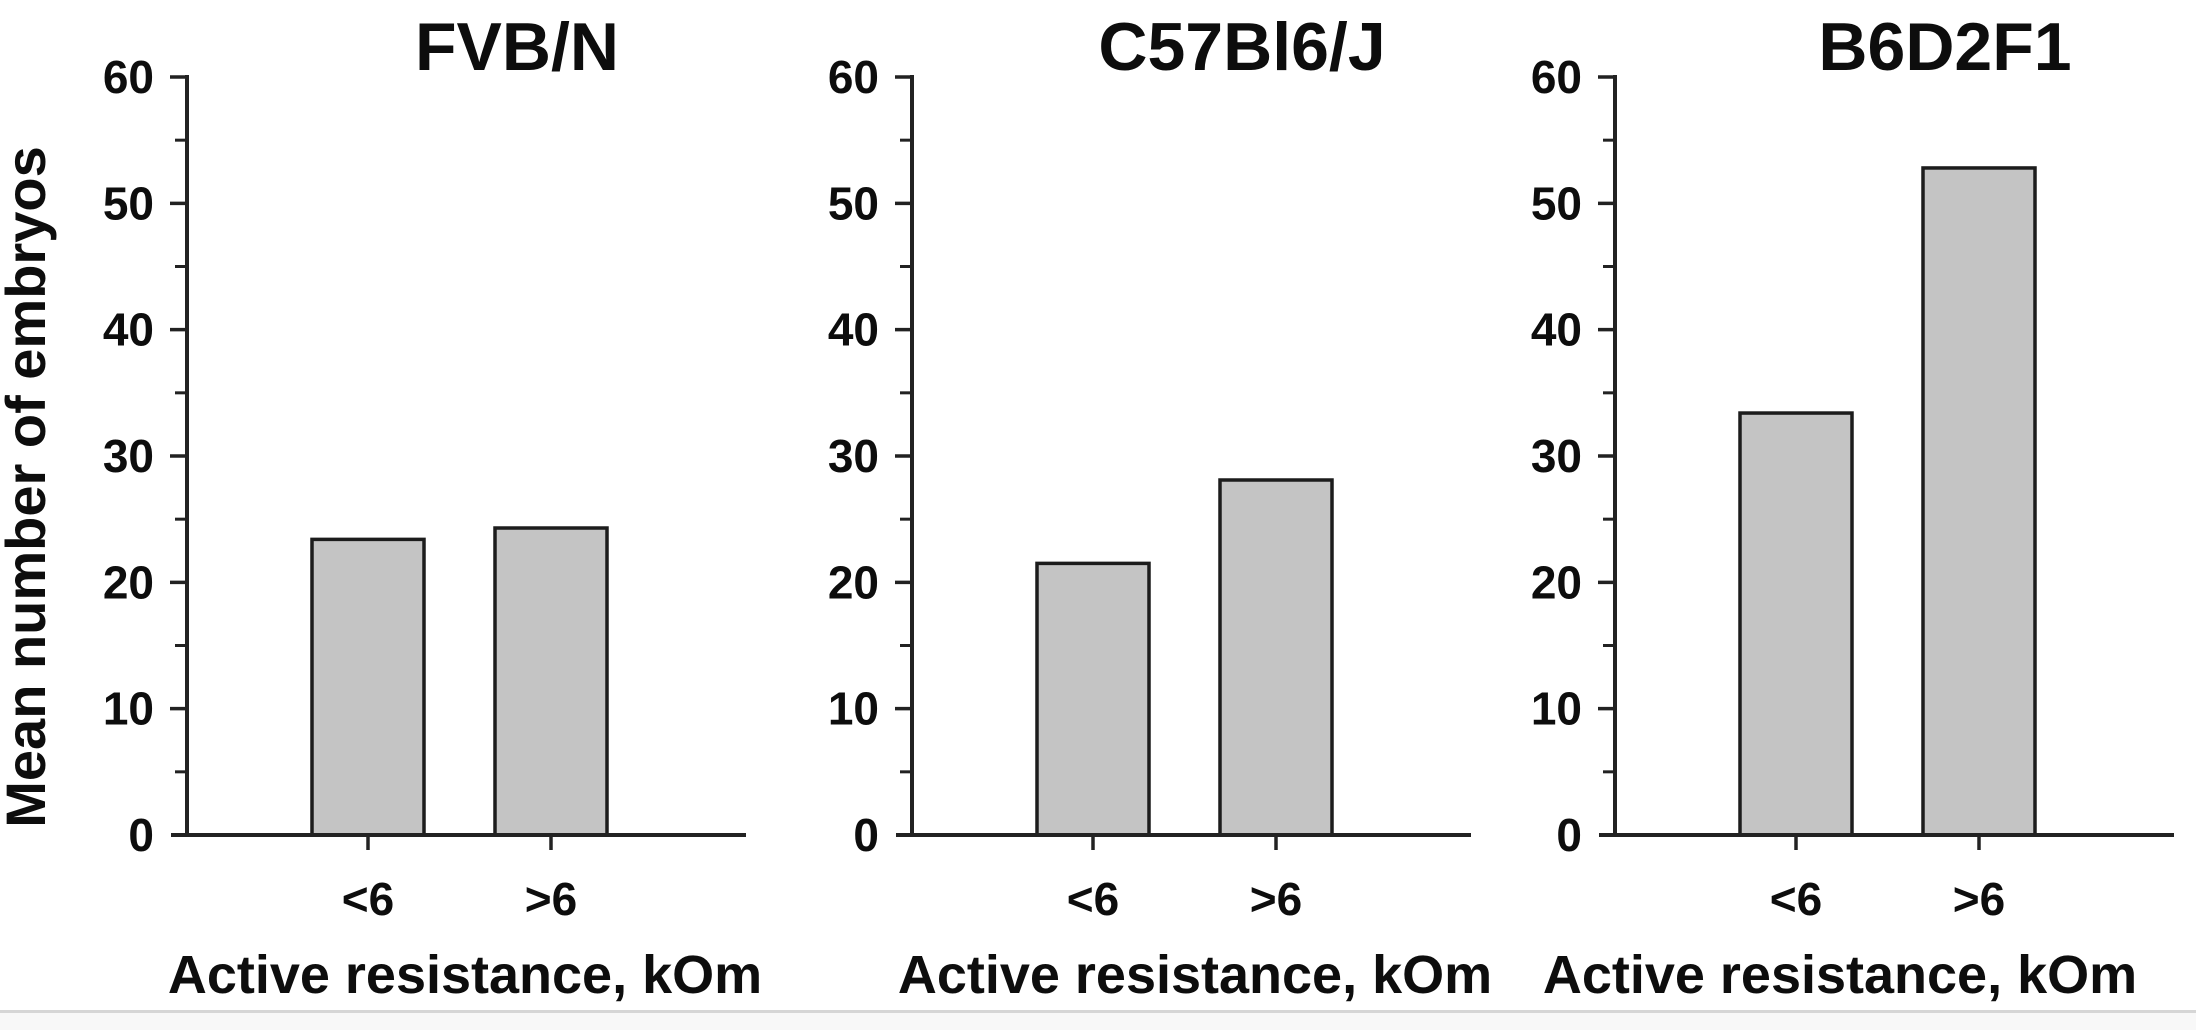 The image size is (2196, 1030). What do you see at coordinates (1944, 47) in the screenshot?
I see `chart-title: B6D2F1` at bounding box center [1944, 47].